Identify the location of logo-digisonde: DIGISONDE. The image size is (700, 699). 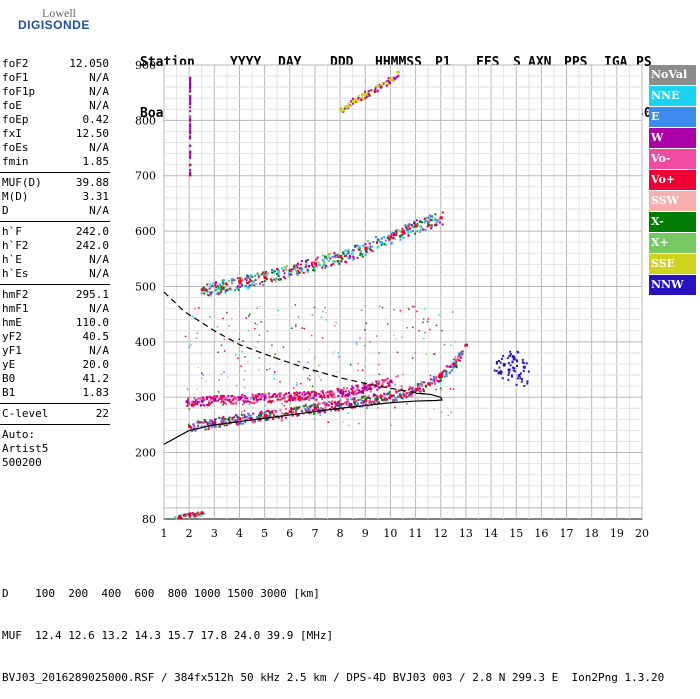
(54, 25).